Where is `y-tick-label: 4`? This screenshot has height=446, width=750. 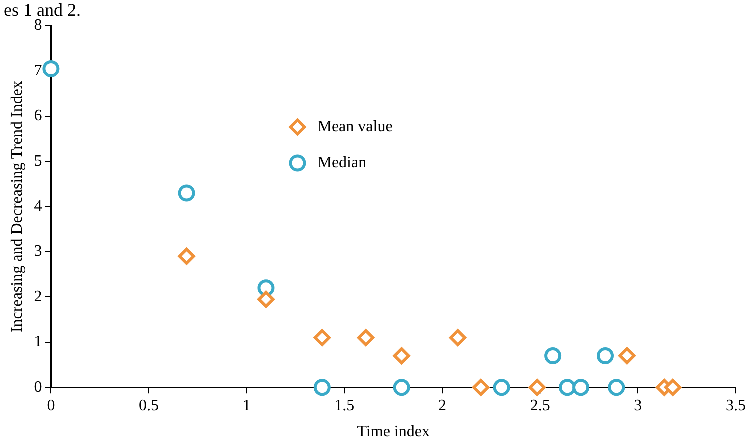 y-tick-label: 4 is located at coordinates (38, 207).